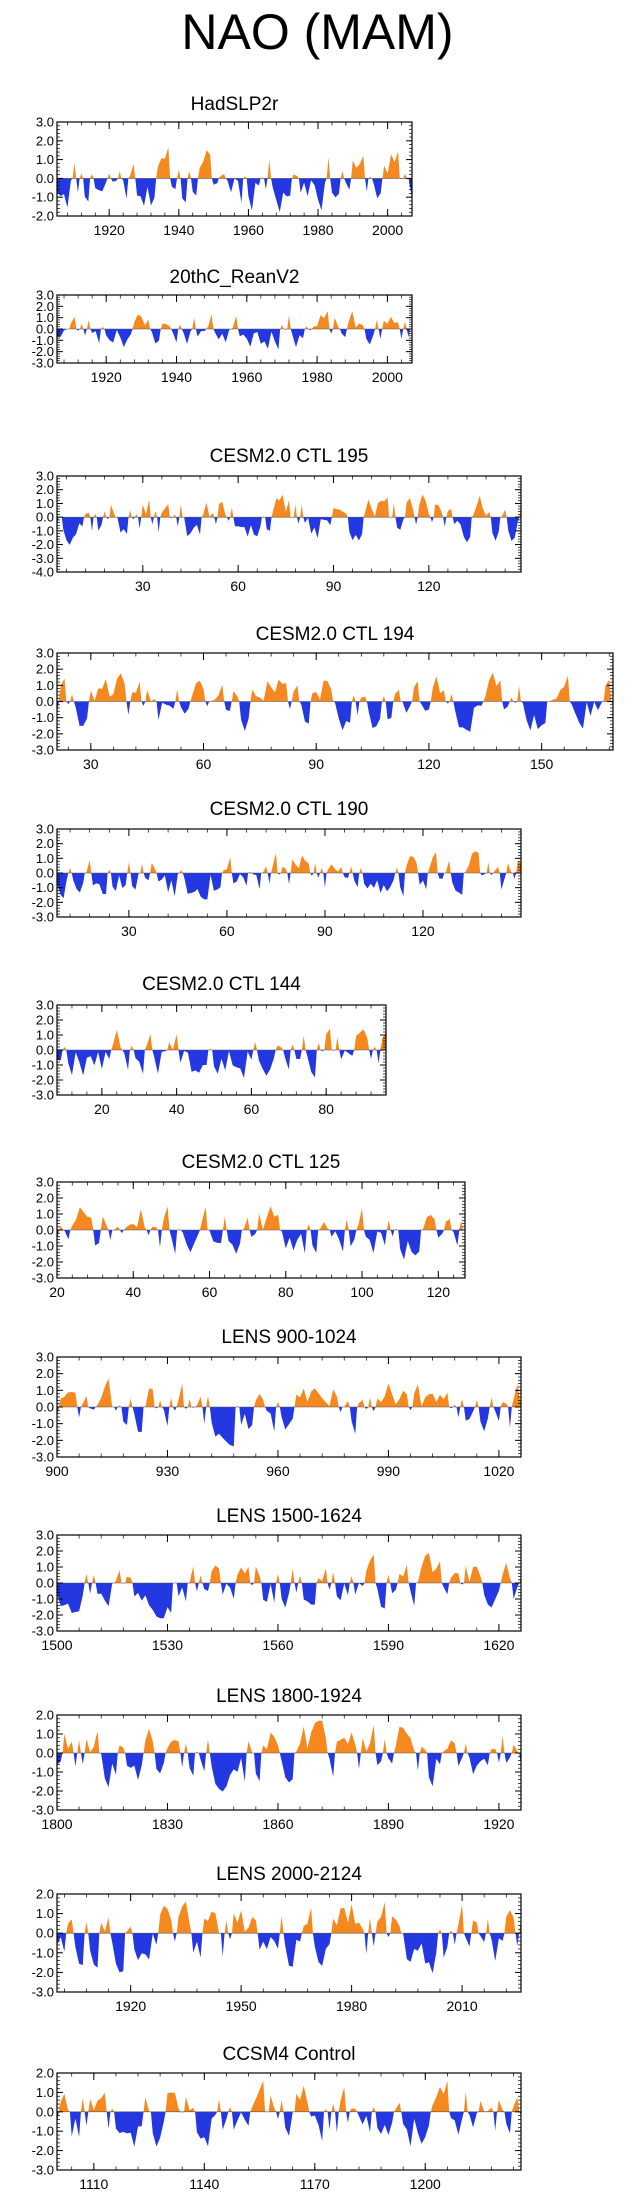 The width and height of the screenshot is (635, 2203). I want to click on plot-frame, so click(289, 2121).